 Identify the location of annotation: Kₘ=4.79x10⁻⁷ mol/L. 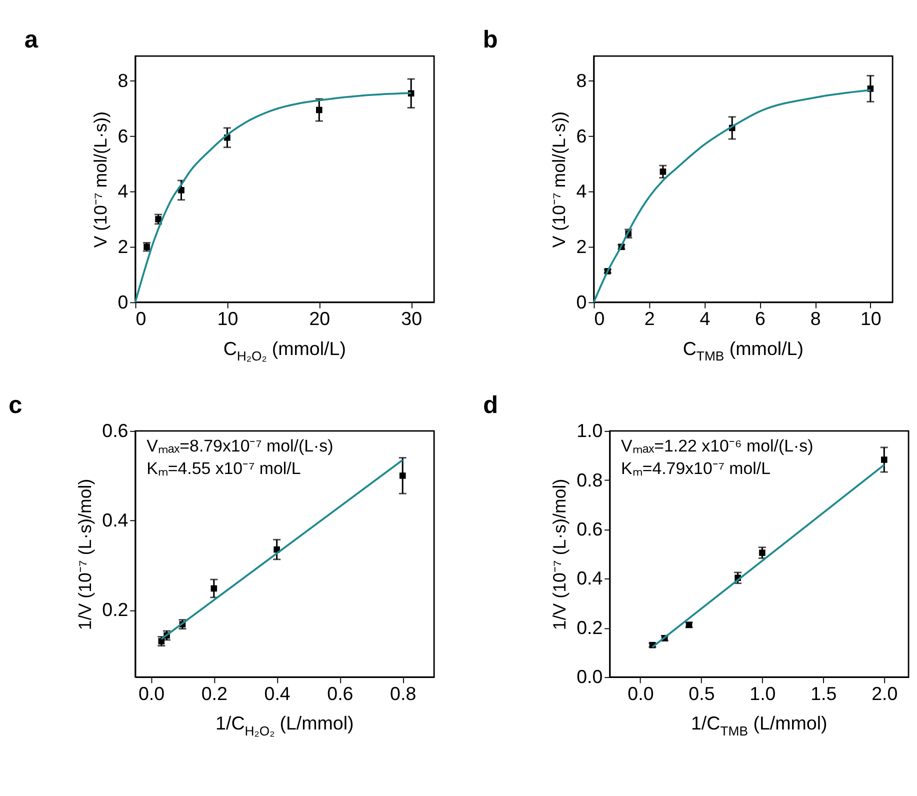
(696, 468).